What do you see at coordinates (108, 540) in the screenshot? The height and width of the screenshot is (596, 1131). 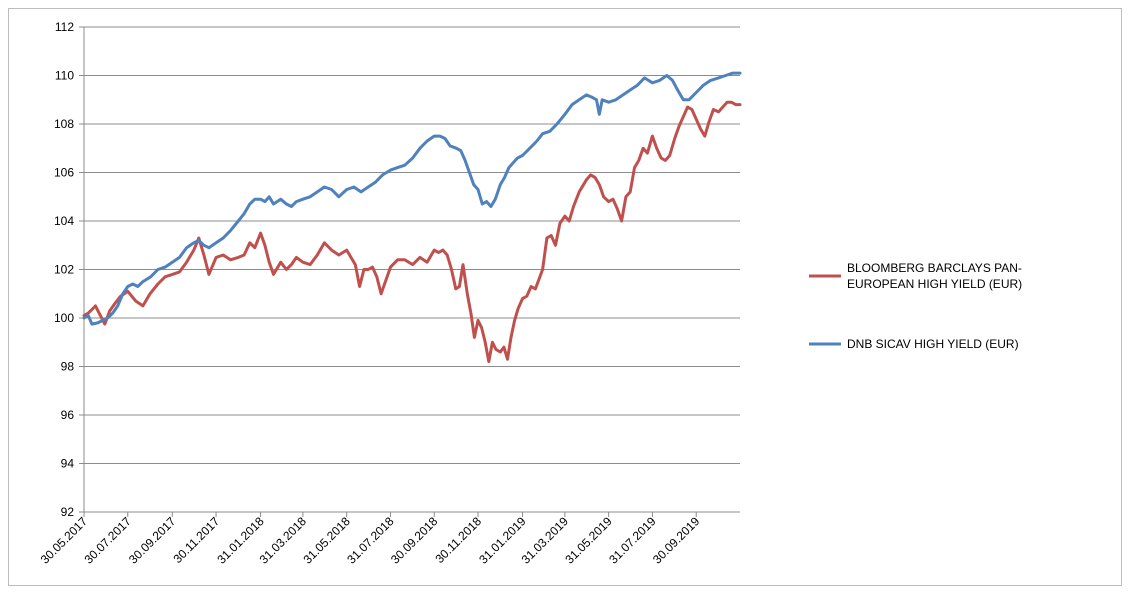 I see `x-tick-label: 30.07.2017` at bounding box center [108, 540].